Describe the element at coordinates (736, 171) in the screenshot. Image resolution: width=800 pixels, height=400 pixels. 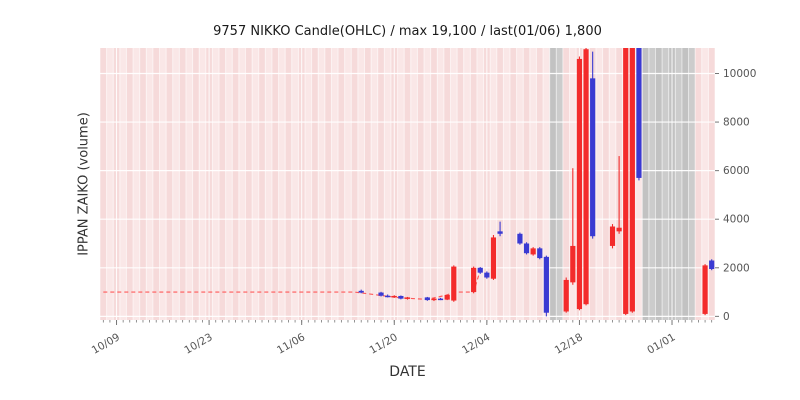
I see `y-tick-label: 6000` at that location.